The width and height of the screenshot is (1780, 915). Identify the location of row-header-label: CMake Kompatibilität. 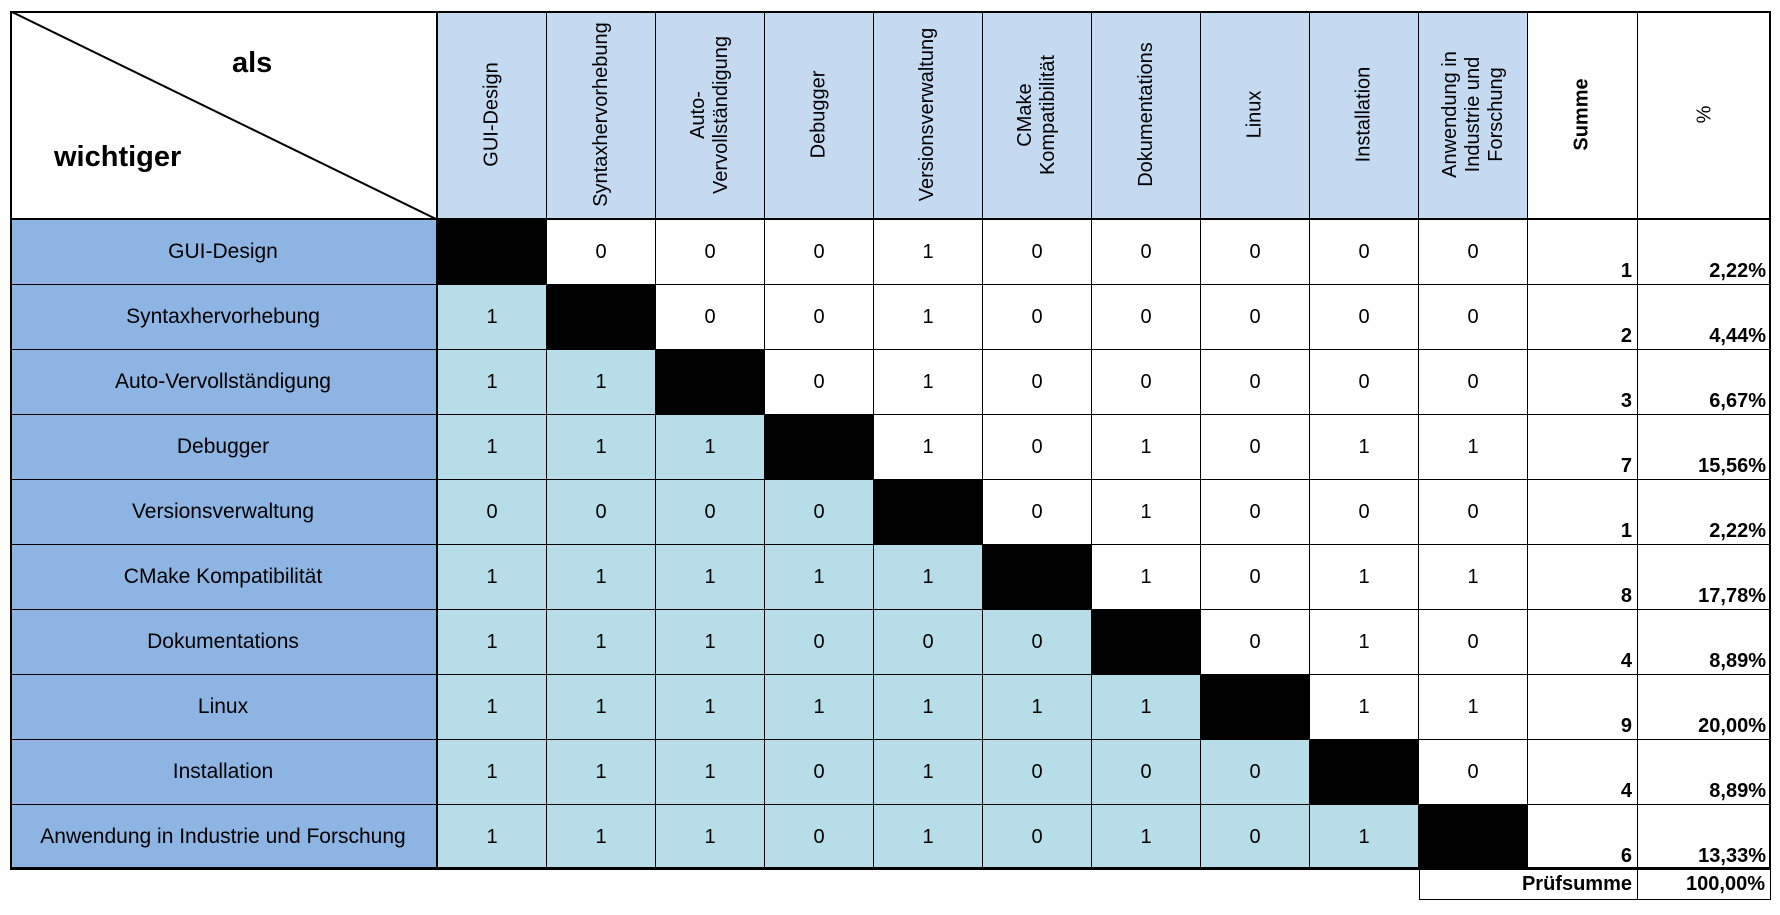
(223, 576).